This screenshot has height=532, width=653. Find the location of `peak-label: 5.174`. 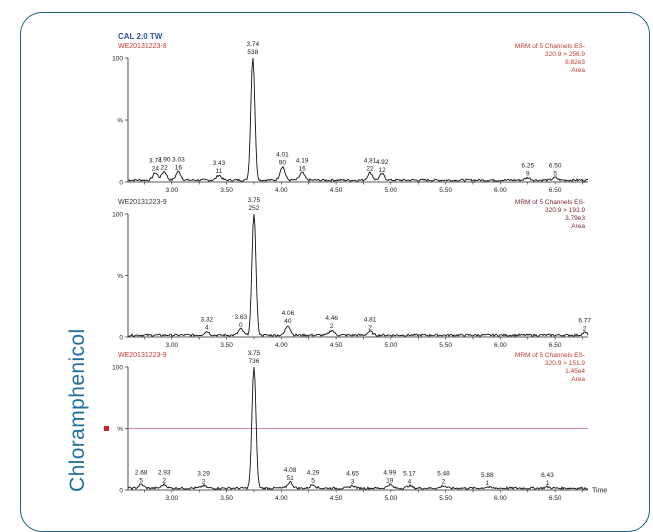

peak-label: 5.174 is located at coordinates (409, 478).